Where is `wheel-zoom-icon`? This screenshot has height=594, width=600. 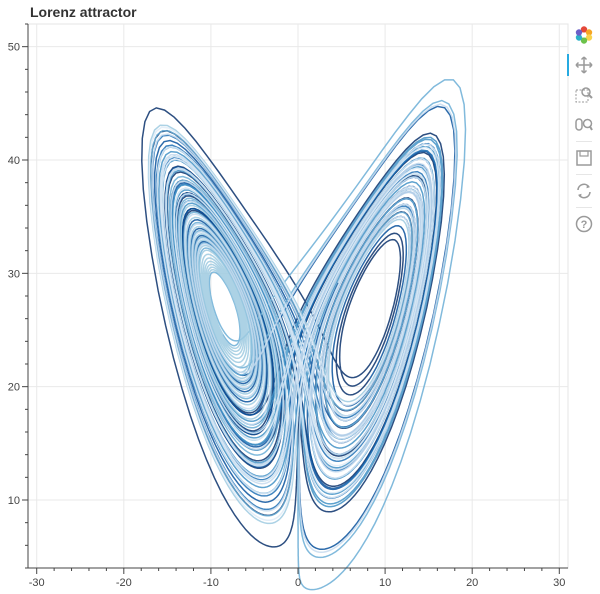 wheel-zoom-icon is located at coordinates (584, 124).